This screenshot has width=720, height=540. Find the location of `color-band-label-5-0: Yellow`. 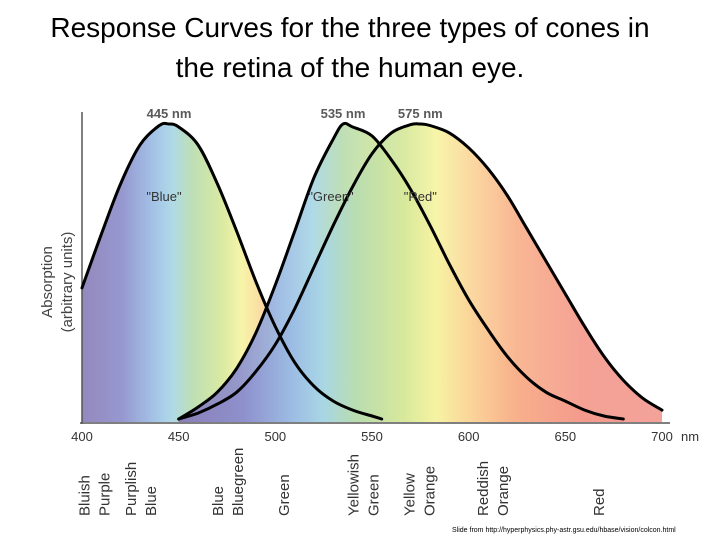

color-band-label-5-0: Yellow is located at coordinates (410, 494).